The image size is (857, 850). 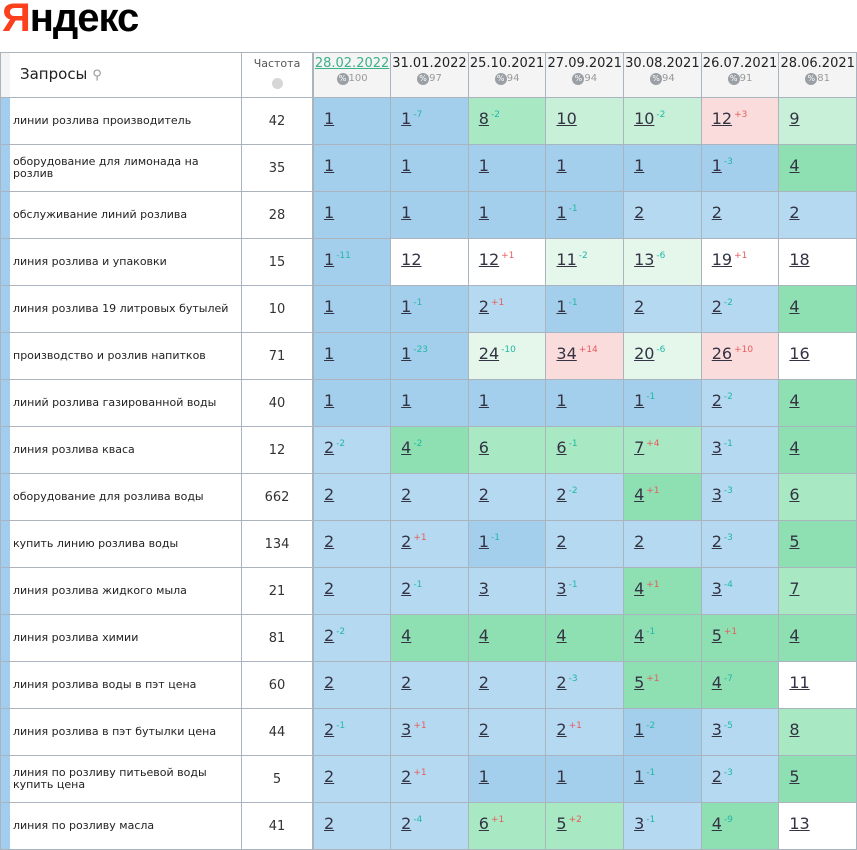 What do you see at coordinates (794, 729) in the screenshot?
I see `position-link: 8` at bounding box center [794, 729].